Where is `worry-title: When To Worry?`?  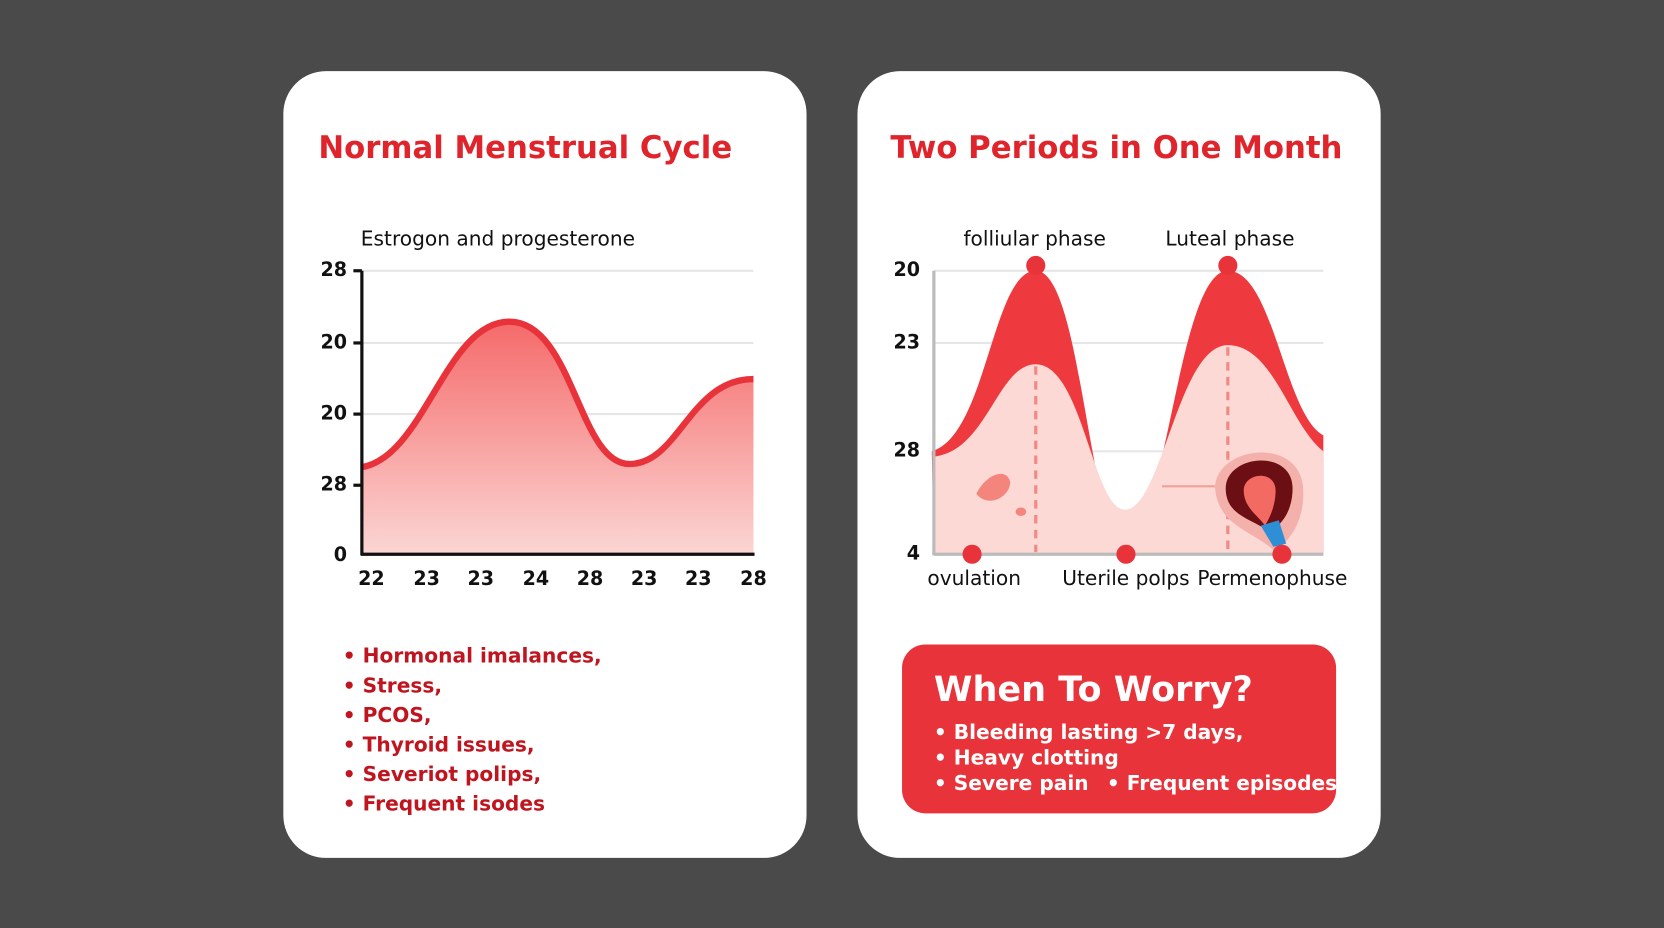 worry-title: When To Worry? is located at coordinates (1093, 689).